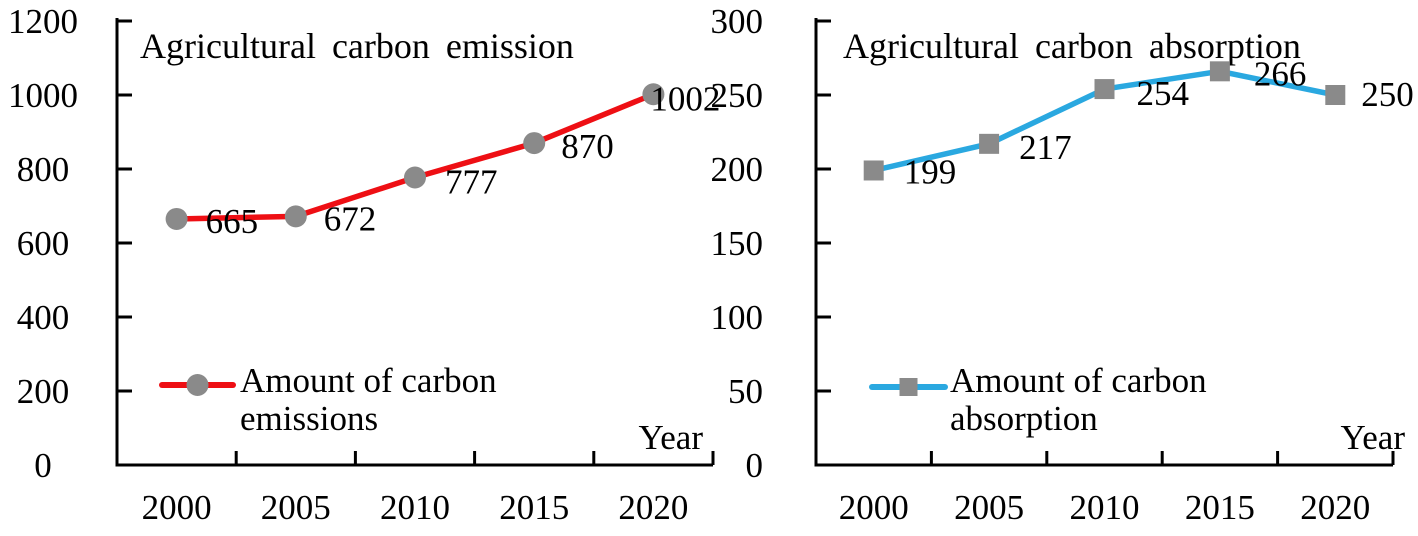 The height and width of the screenshot is (536, 1418). Describe the element at coordinates (43, 169) in the screenshot. I see `y-tick-label: 800` at that location.